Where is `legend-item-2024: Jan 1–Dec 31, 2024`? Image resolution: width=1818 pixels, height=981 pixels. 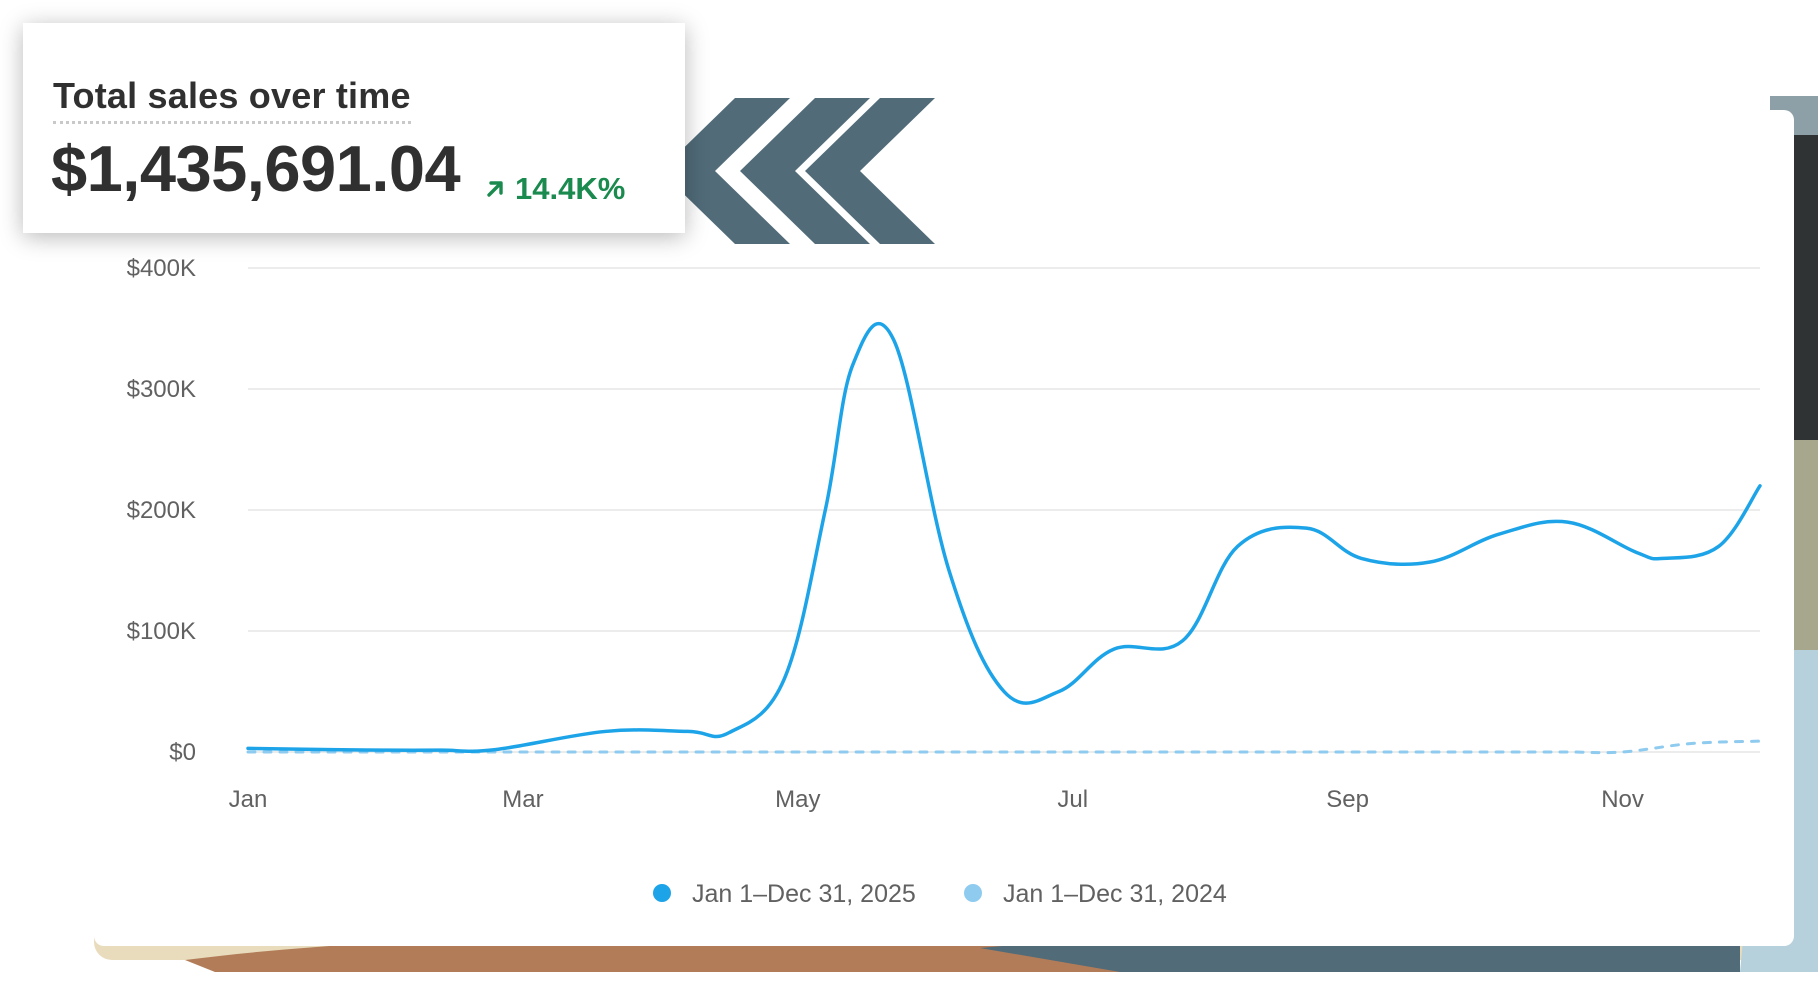
legend-item-2024: Jan 1–Dec 31, 2024 is located at coordinates (1095, 894).